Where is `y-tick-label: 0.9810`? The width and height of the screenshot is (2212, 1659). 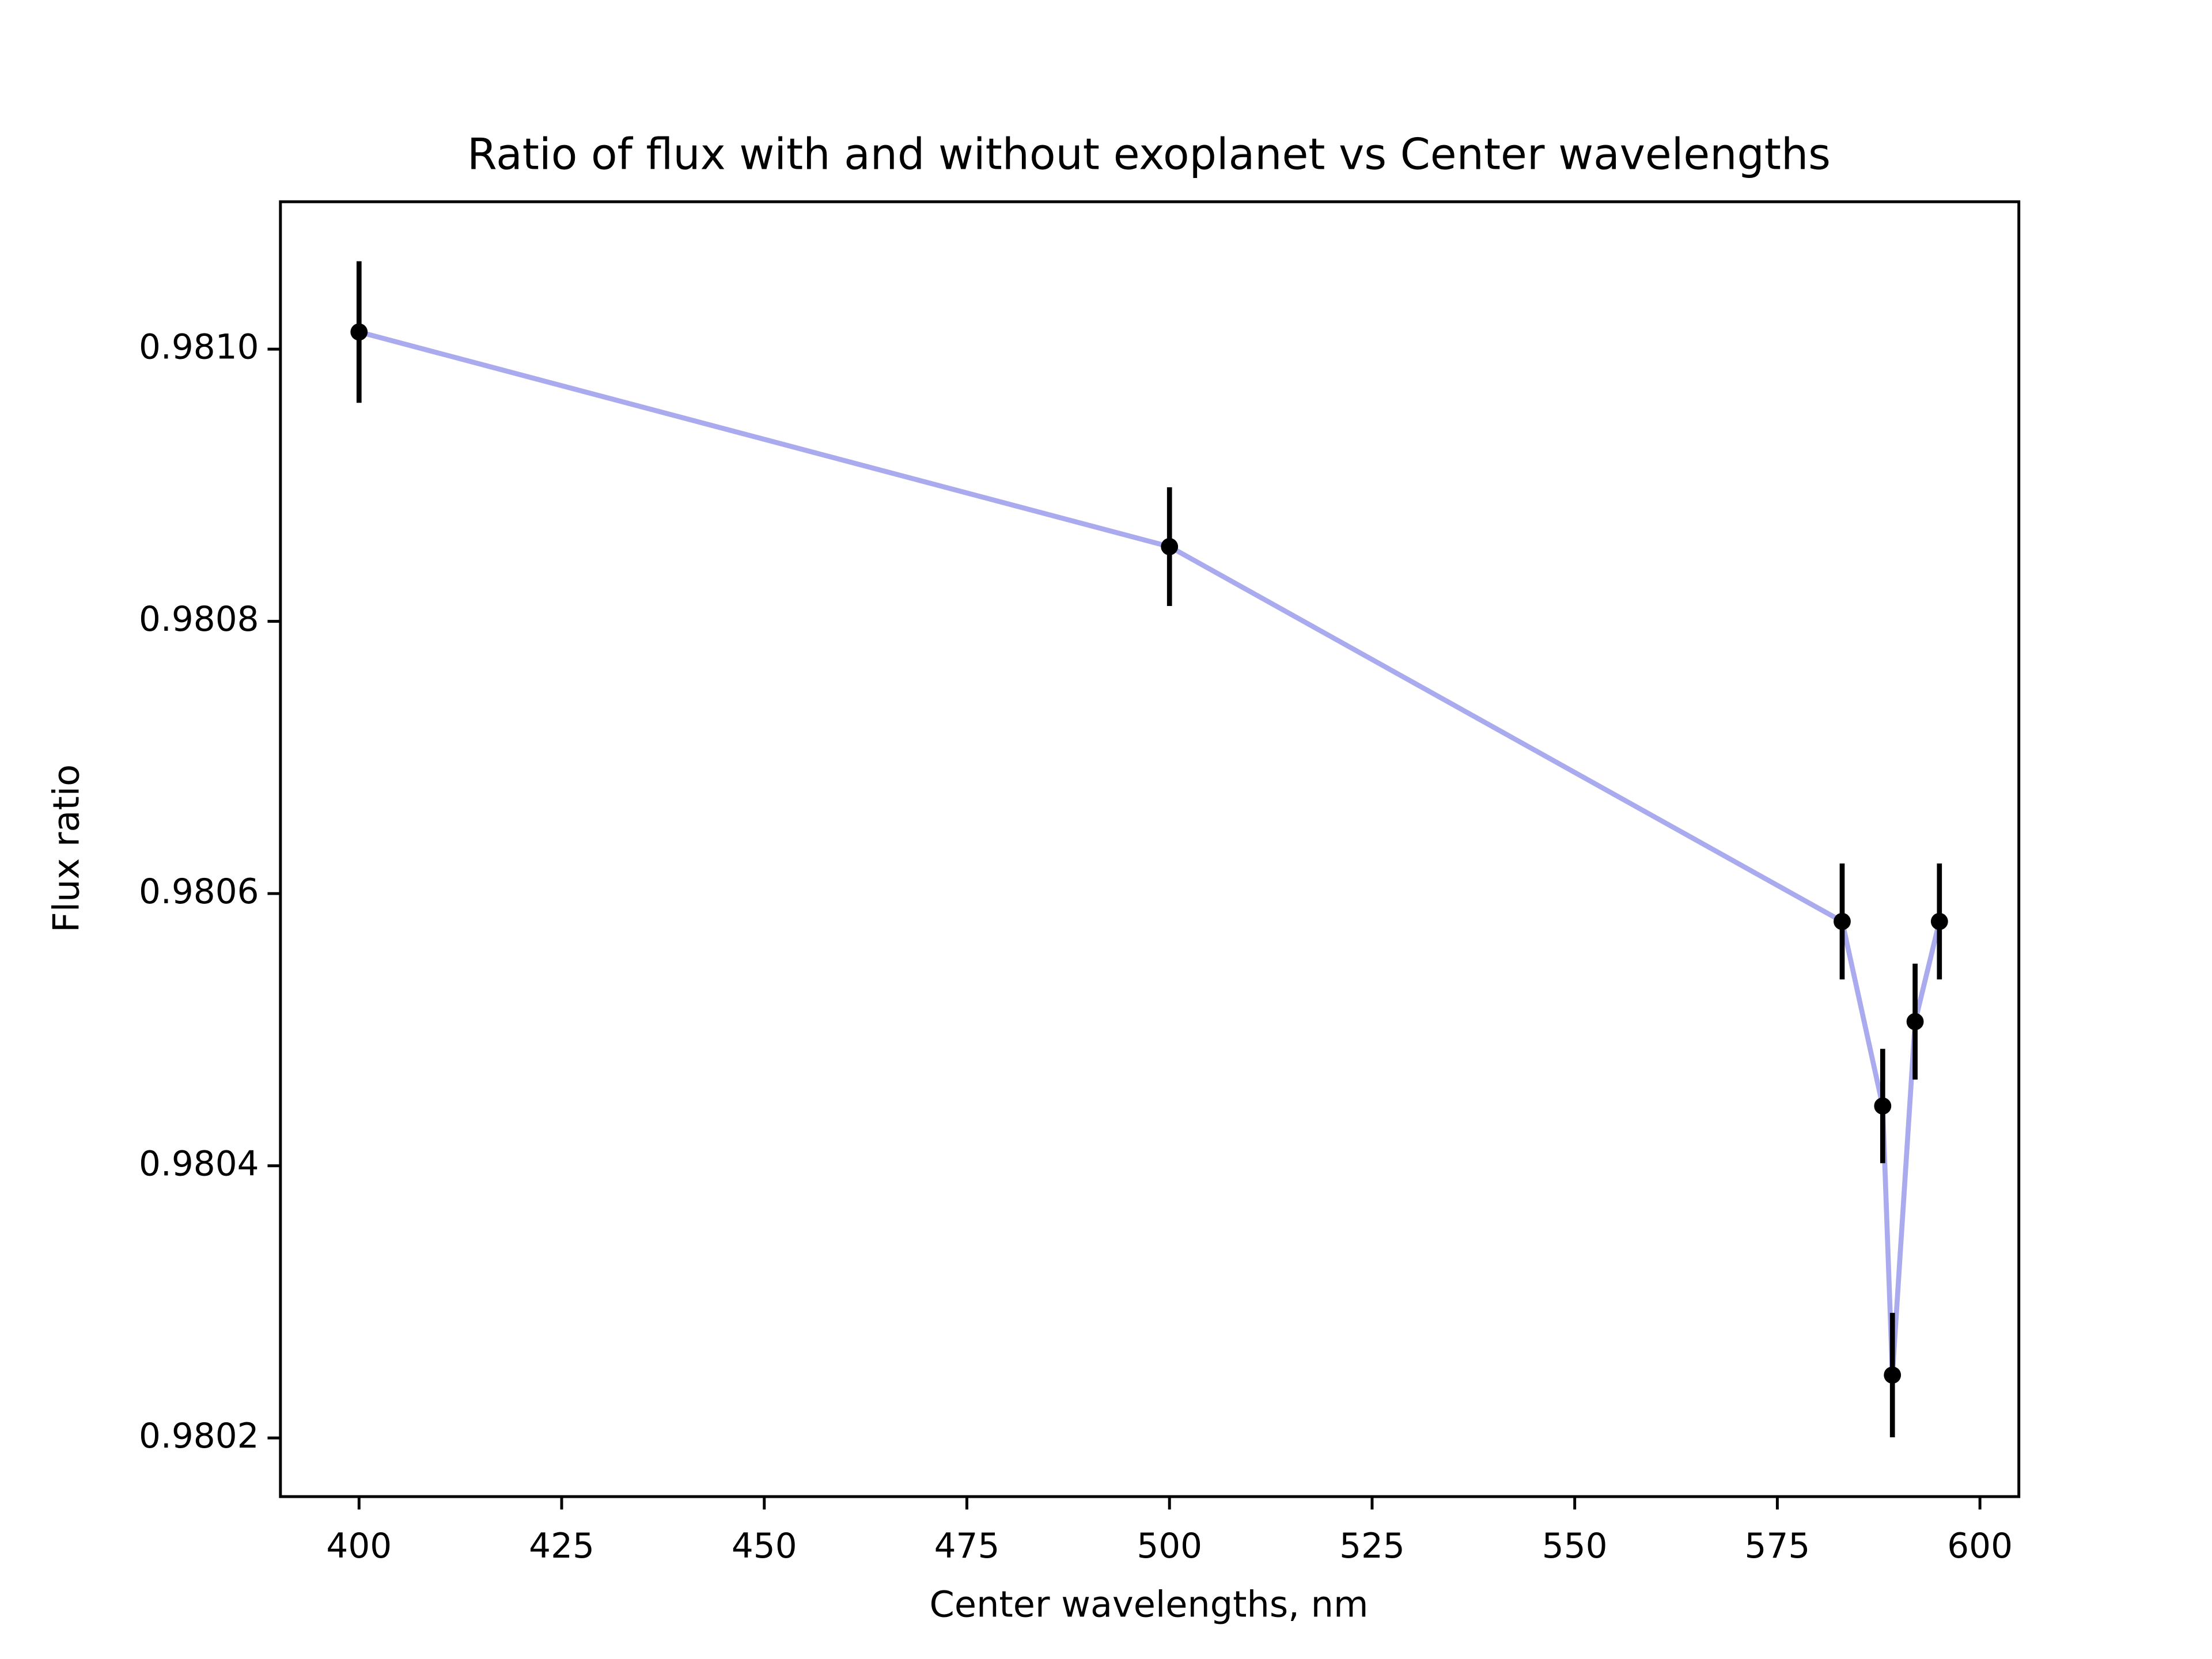 y-tick-label: 0.9810 is located at coordinates (199, 348).